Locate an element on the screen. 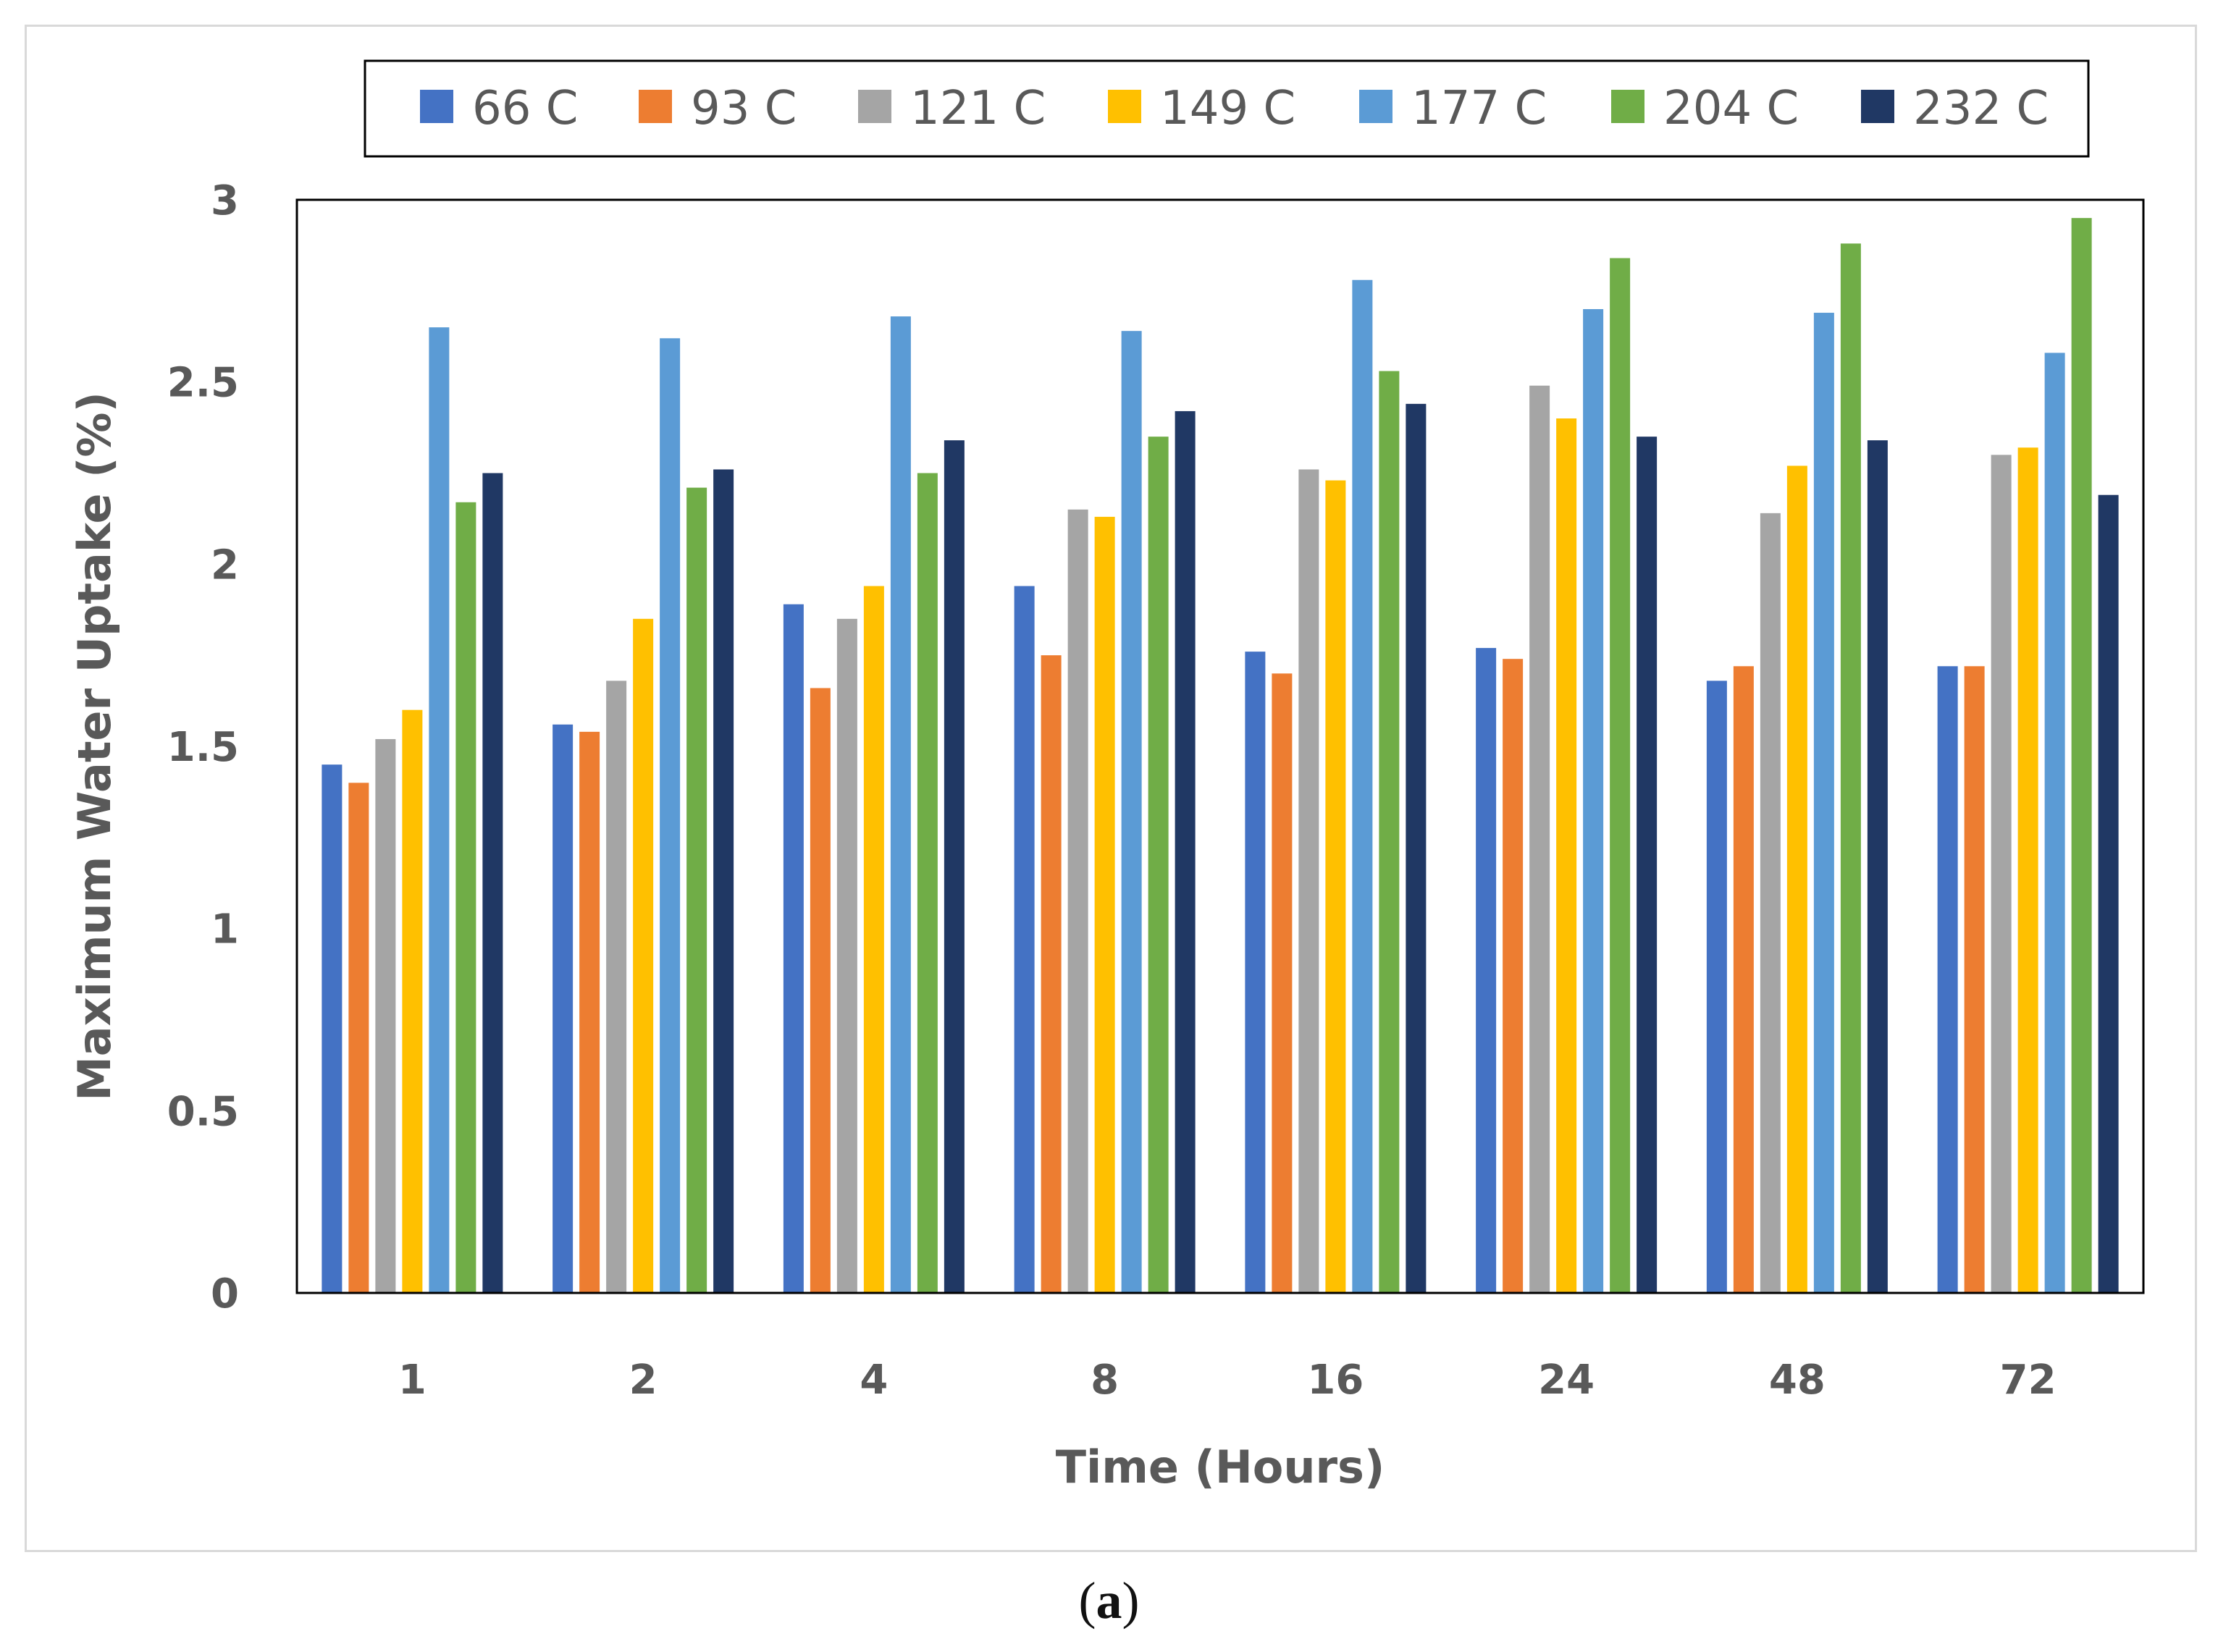 The image size is (2218, 1652). x-tick-label: 24 is located at coordinates (1566, 1381).